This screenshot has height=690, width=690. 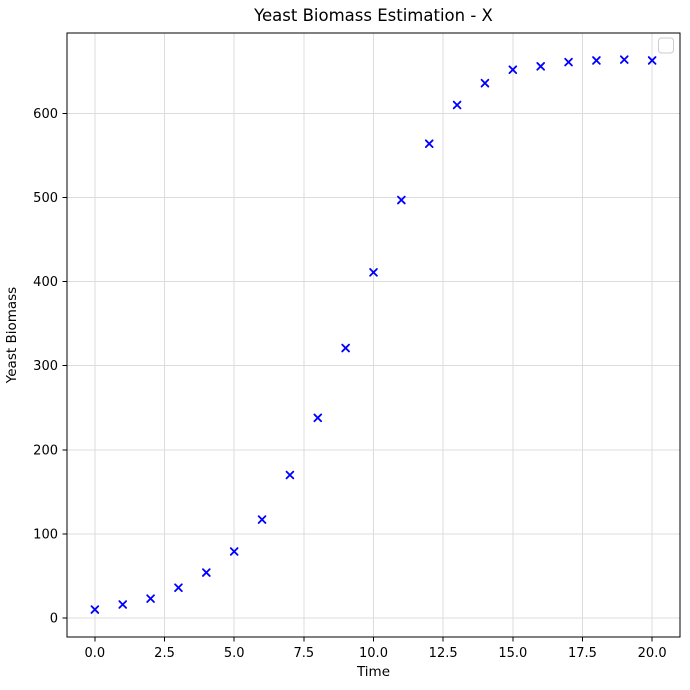 What do you see at coordinates (666, 45) in the screenshot?
I see `legend-box` at bounding box center [666, 45].